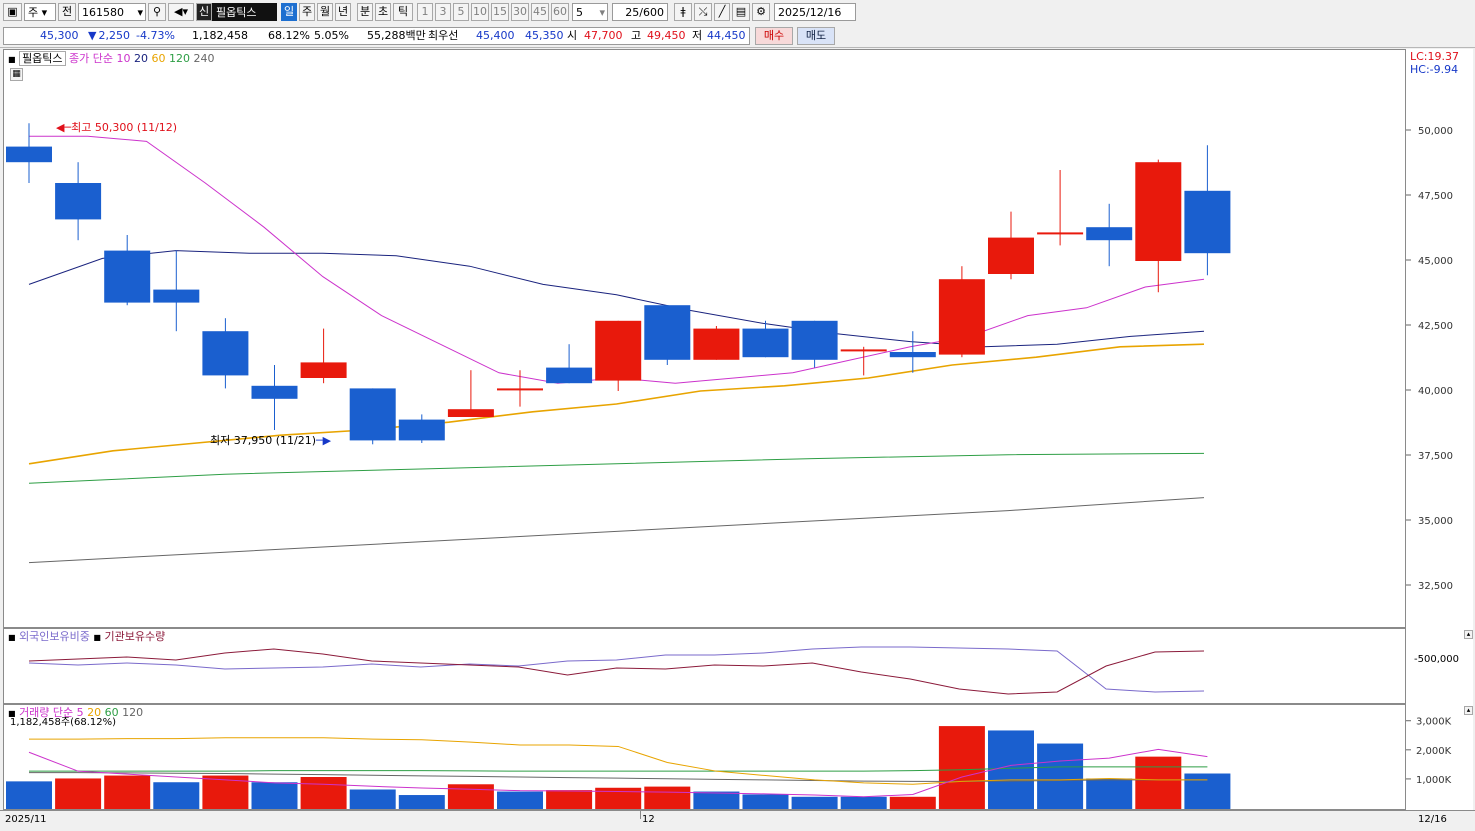  Describe the element at coordinates (1435, 586) in the screenshot. I see `price-tick-label: 32,500` at that location.